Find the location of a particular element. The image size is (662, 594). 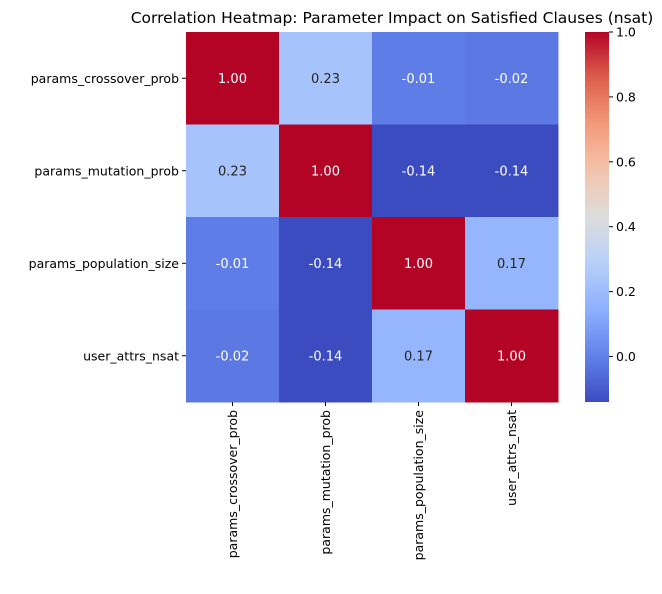

colorbar: 0.0 0.2 0.4 0.6 0.8 1.0 is located at coordinates (610, 213).